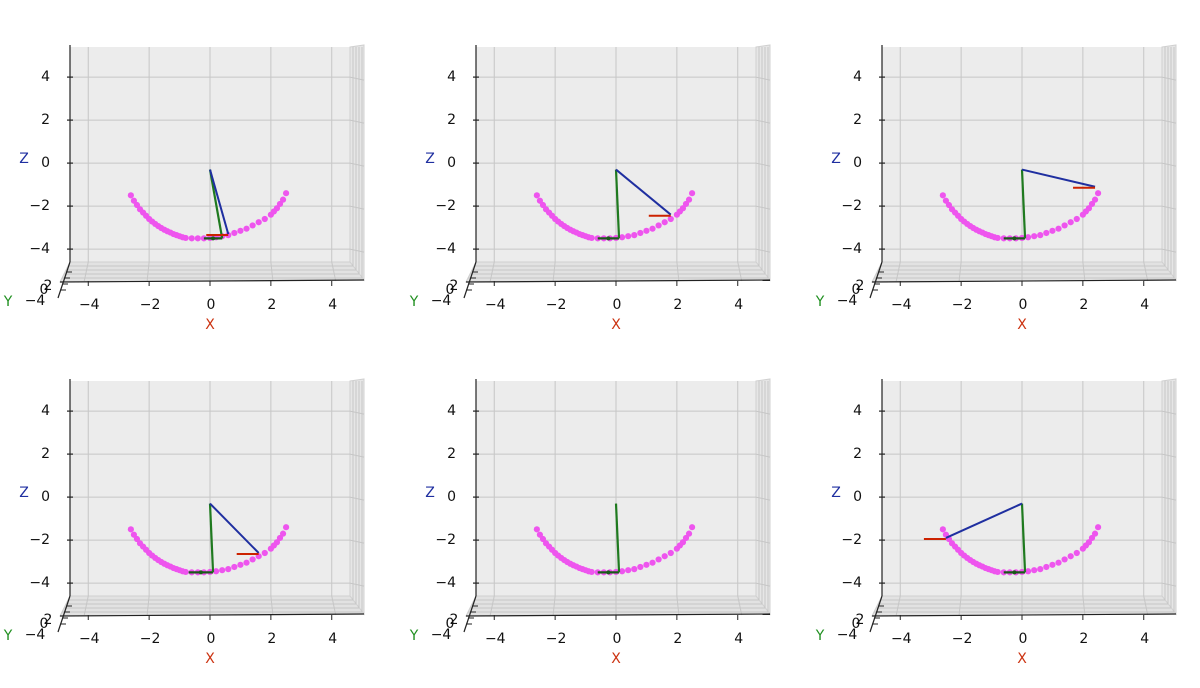  I want to click on x-axis-line, so click(618, 281).